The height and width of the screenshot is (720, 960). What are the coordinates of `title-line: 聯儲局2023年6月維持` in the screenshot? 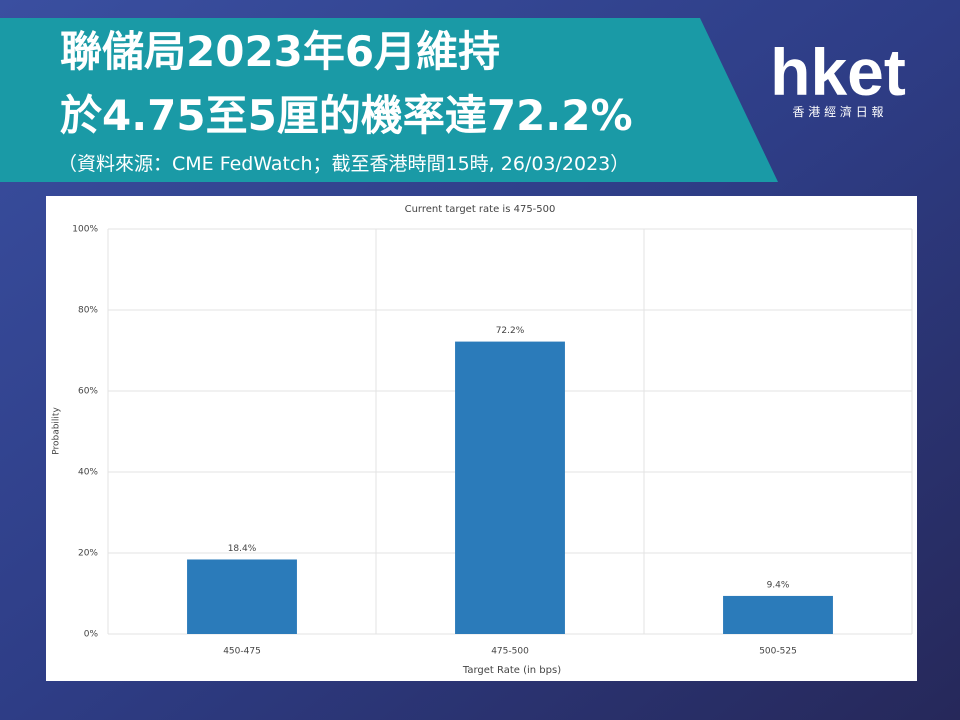 It's located at (280, 51).